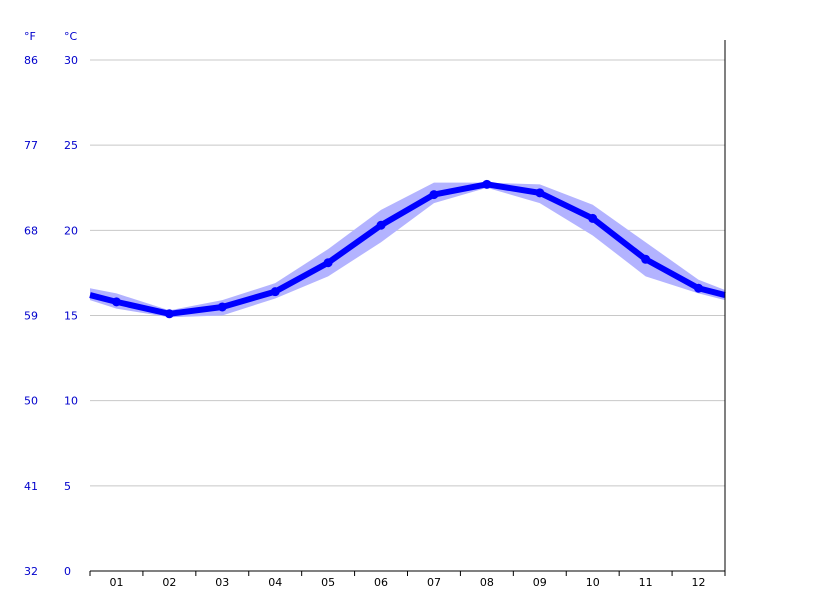  Describe the element at coordinates (328, 582) in the screenshot. I see `month-tick-label: 05` at that location.